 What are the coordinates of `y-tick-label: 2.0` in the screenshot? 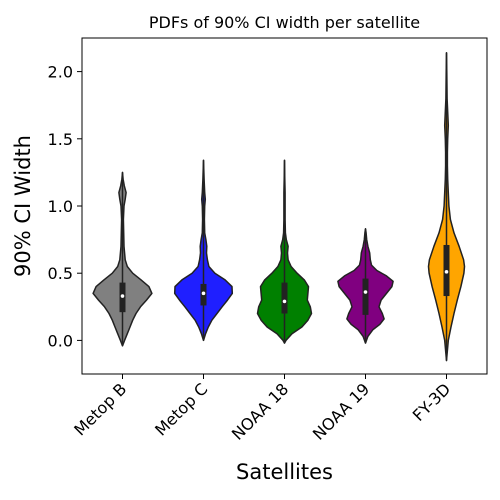 It's located at (60, 72).